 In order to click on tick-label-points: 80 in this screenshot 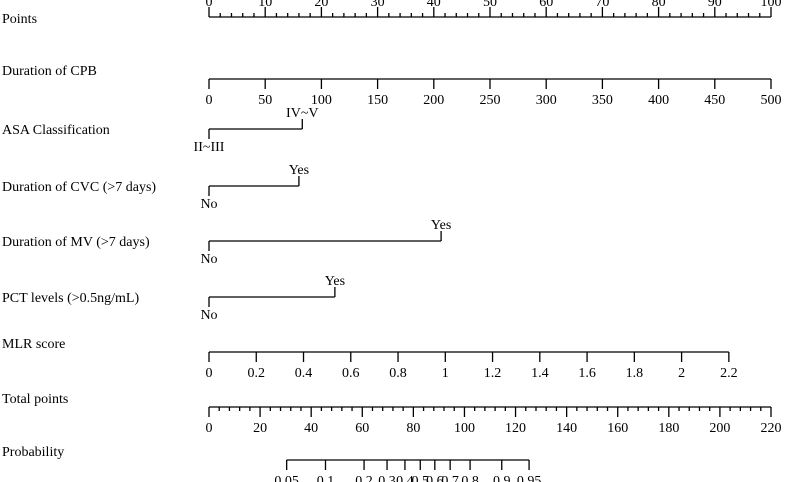, I will do `click(659, 5)`.